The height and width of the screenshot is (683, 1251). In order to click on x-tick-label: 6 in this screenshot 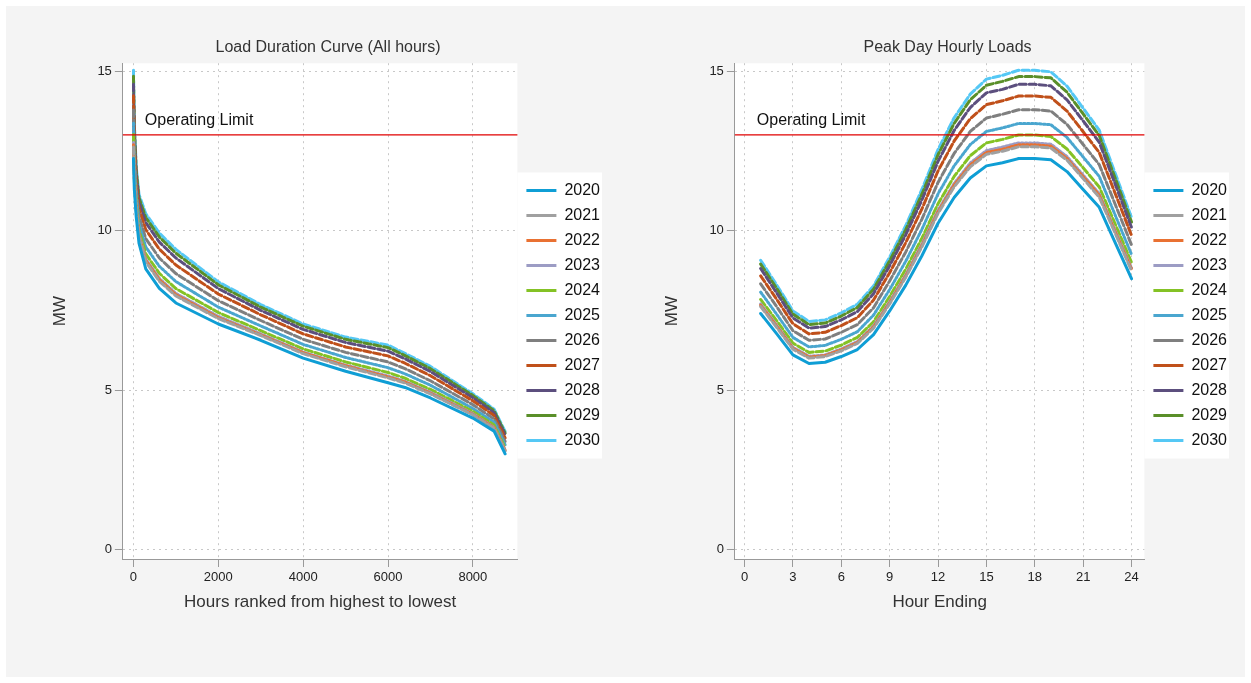, I will do `click(841, 577)`.